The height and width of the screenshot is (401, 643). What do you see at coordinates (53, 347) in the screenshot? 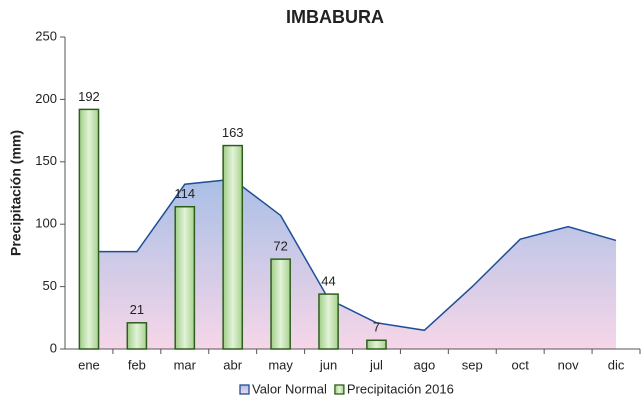
I see `y-tick-label: 0` at bounding box center [53, 347].